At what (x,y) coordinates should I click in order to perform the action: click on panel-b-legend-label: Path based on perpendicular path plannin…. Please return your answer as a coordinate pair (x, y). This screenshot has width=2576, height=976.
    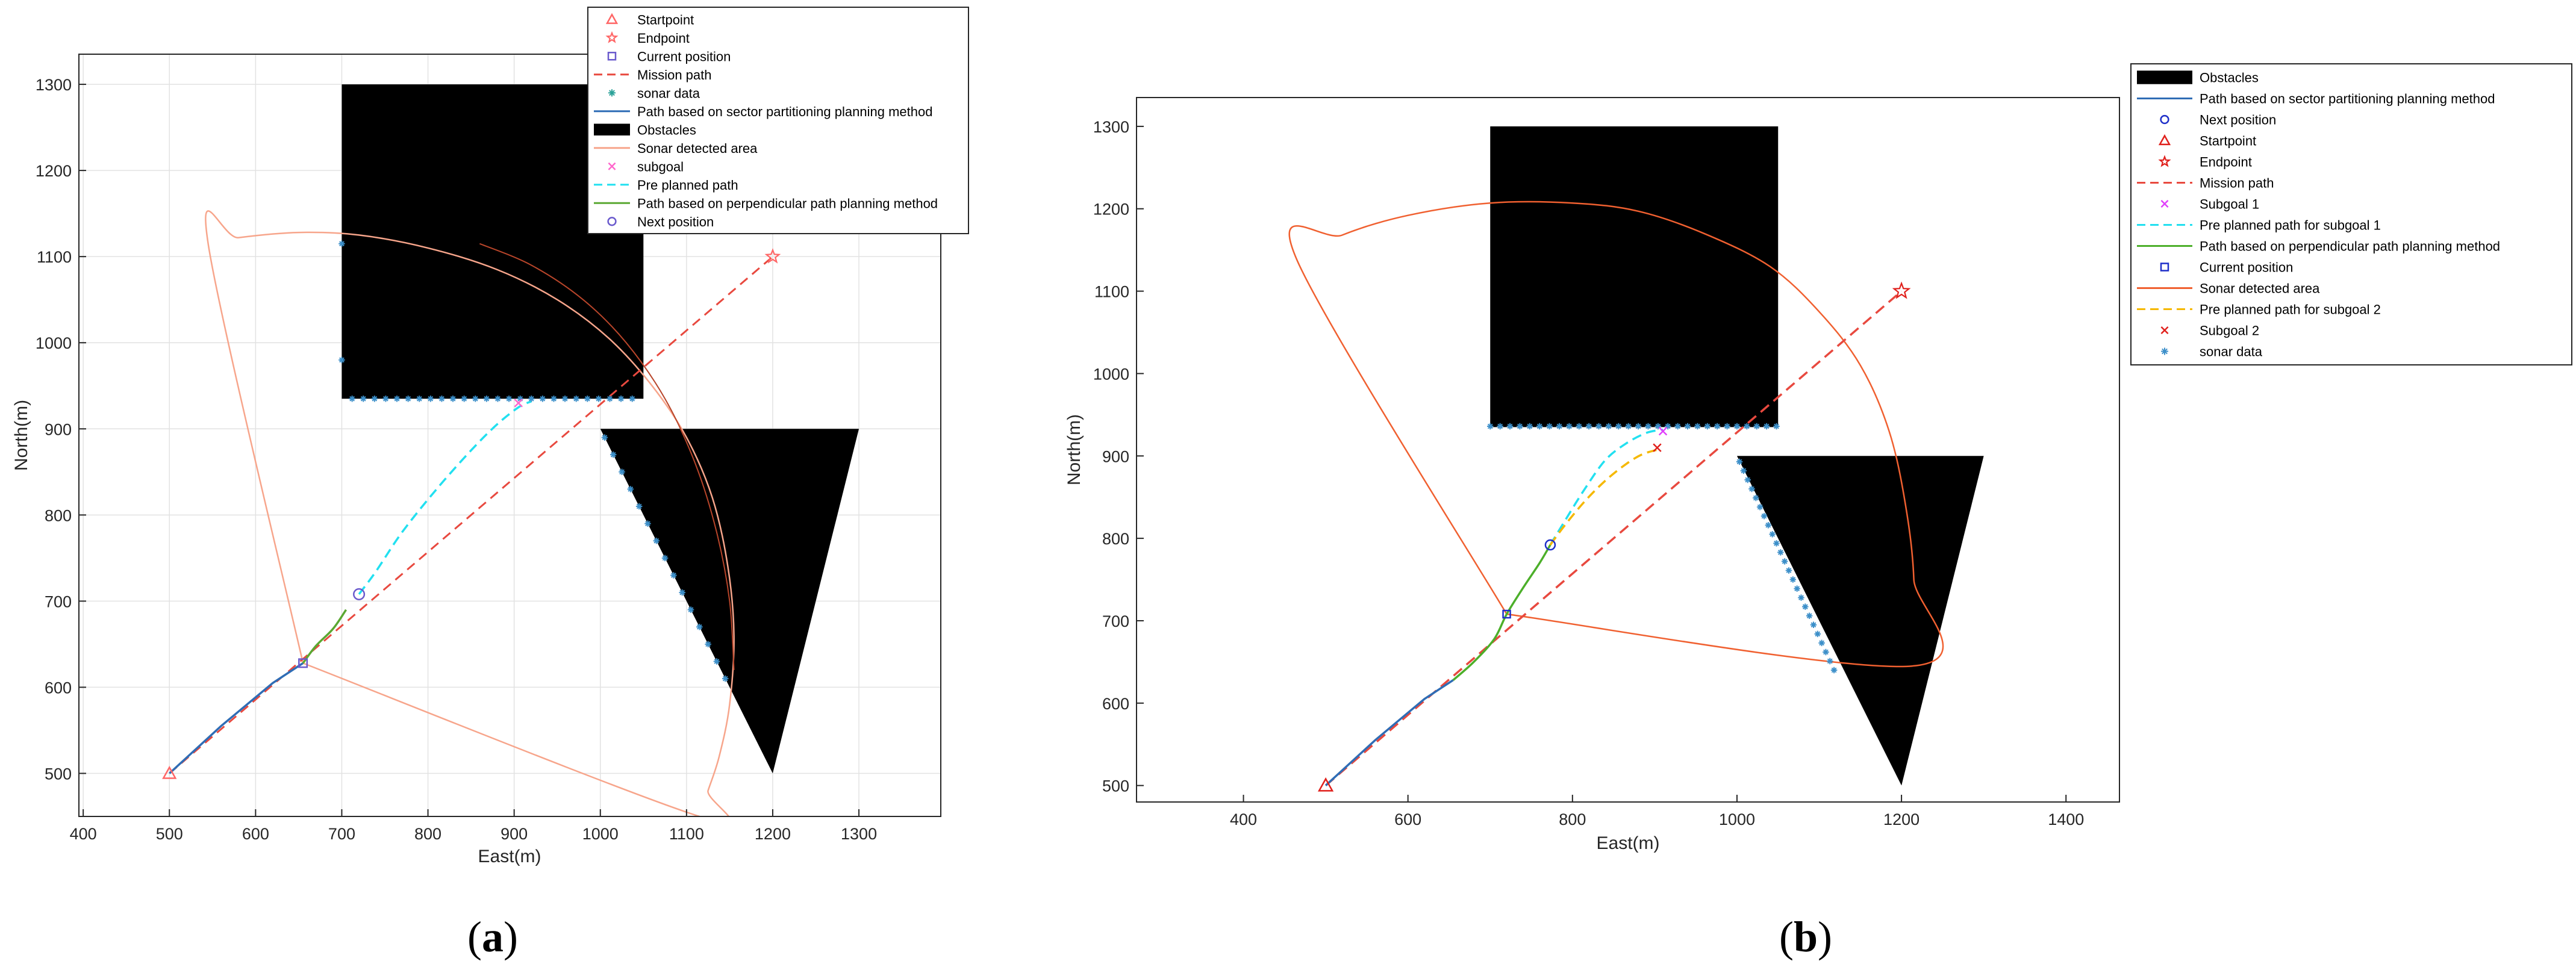
    Looking at the image, I should click on (2350, 246).